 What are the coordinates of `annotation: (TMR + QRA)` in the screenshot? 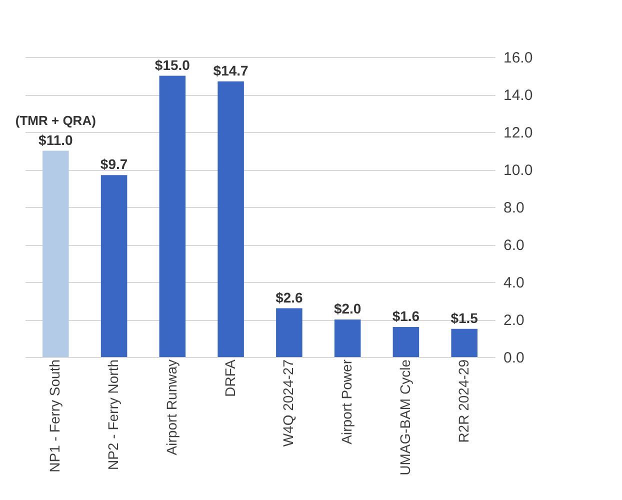 It's located at (55, 120).